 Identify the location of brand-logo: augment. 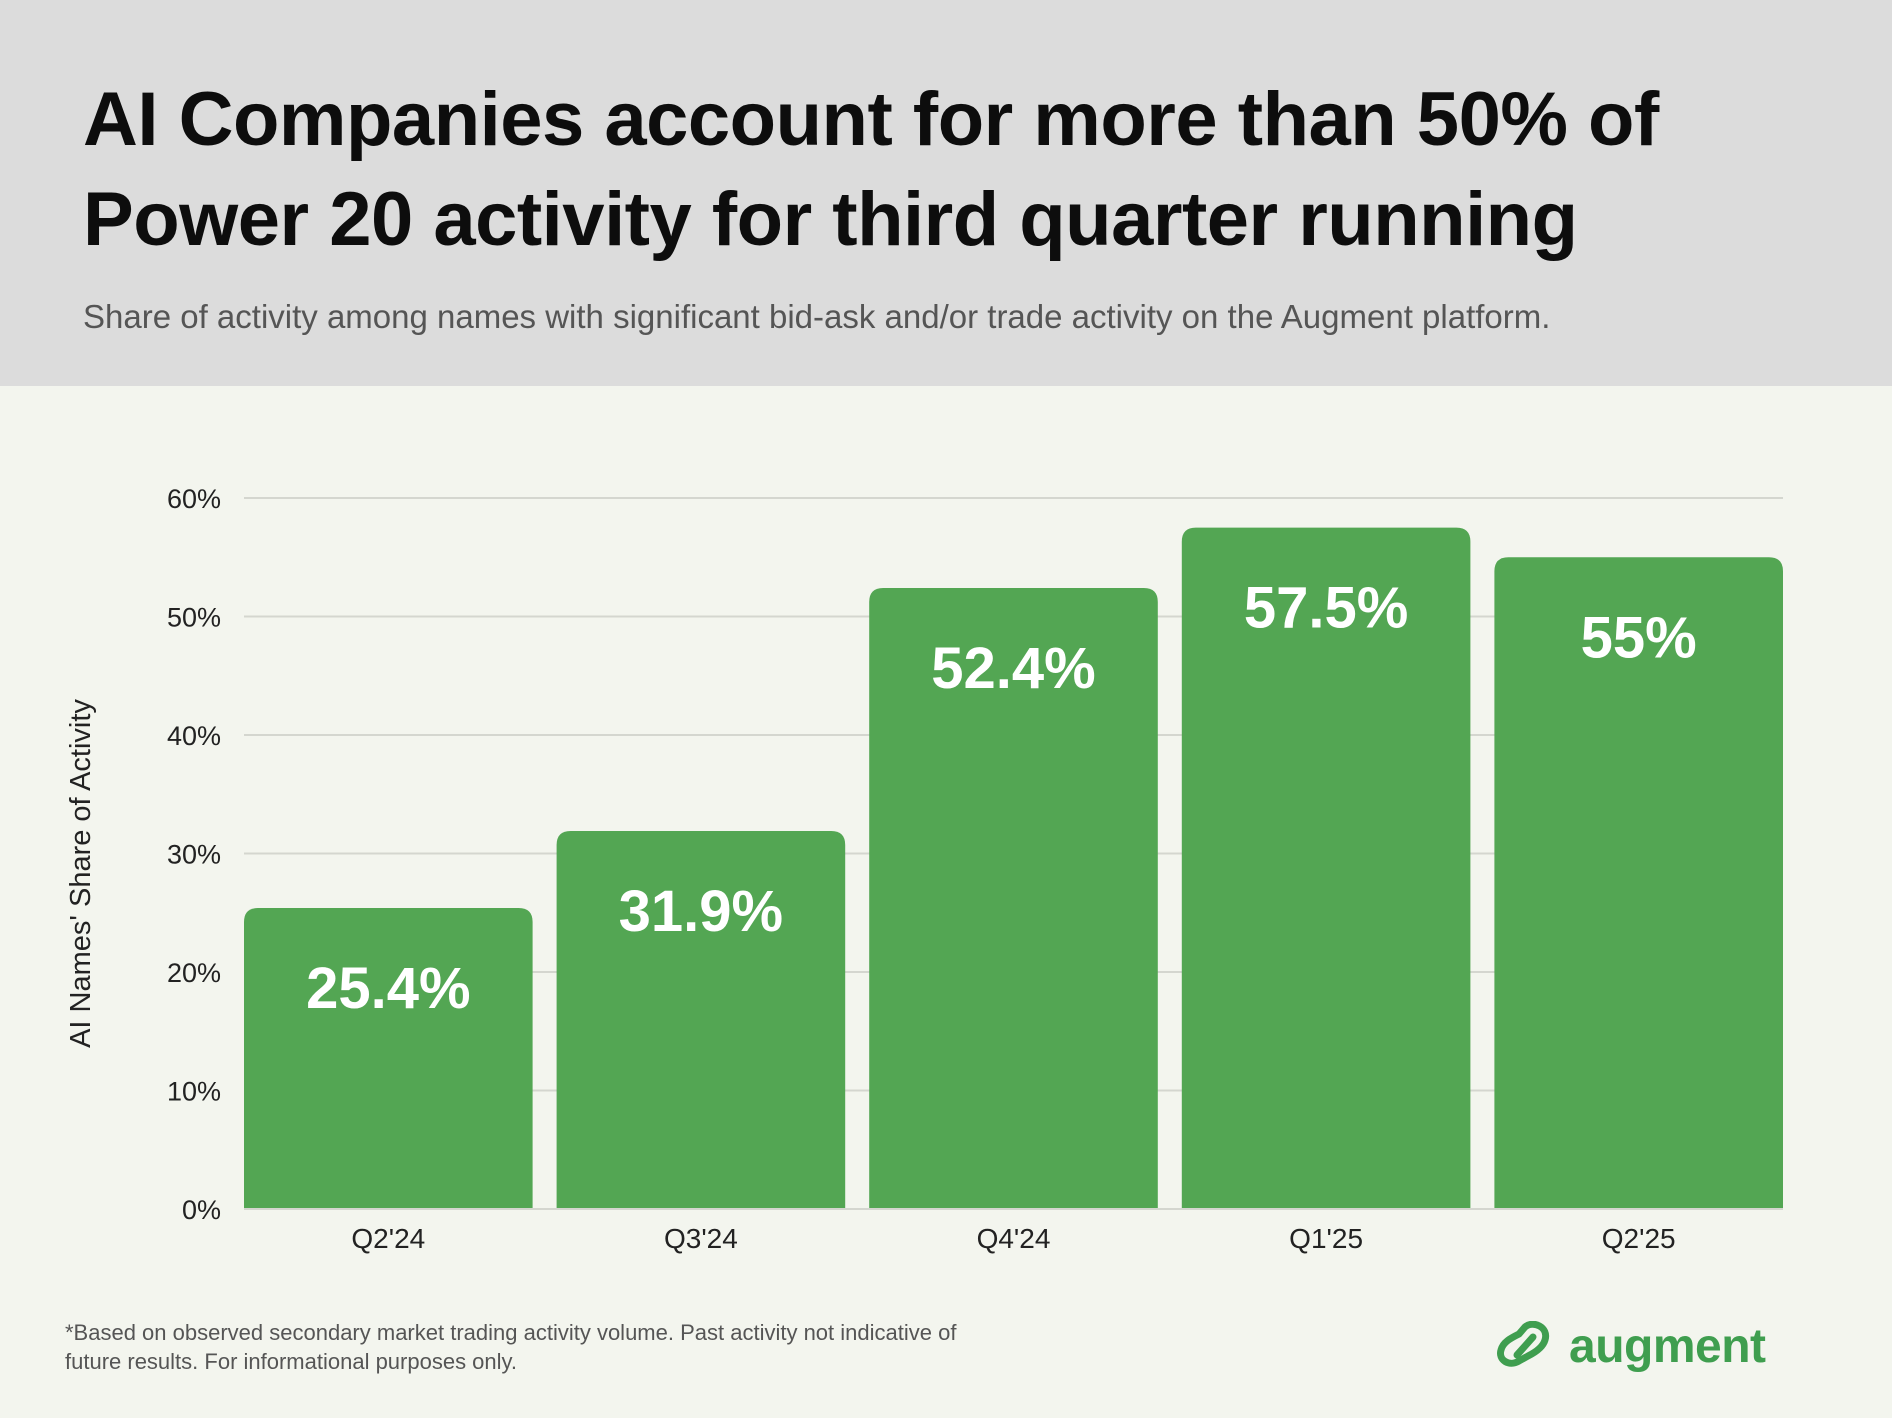
(1630, 1346).